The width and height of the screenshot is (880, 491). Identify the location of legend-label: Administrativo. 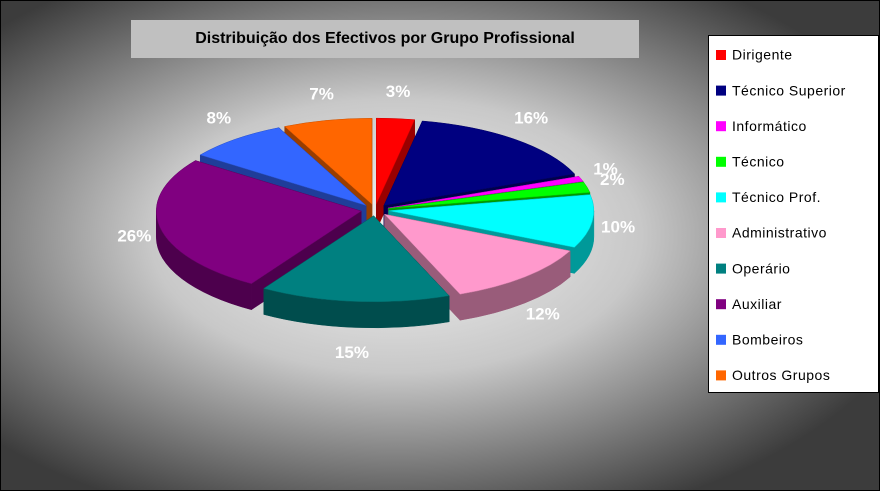
(779, 233).